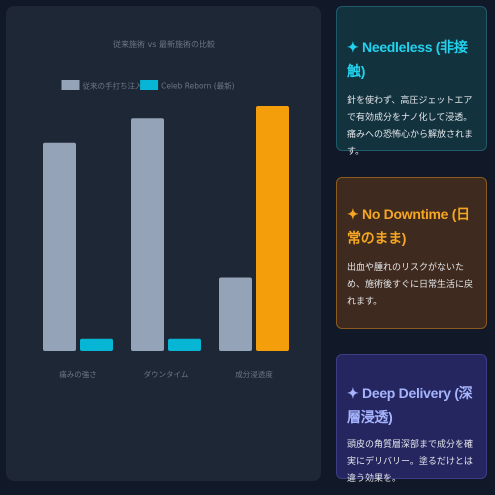 Image resolution: width=495 pixels, height=495 pixels. What do you see at coordinates (198, 86) in the screenshot?
I see `legend-label-1: Celeb Reborn (最新)` at bounding box center [198, 86].